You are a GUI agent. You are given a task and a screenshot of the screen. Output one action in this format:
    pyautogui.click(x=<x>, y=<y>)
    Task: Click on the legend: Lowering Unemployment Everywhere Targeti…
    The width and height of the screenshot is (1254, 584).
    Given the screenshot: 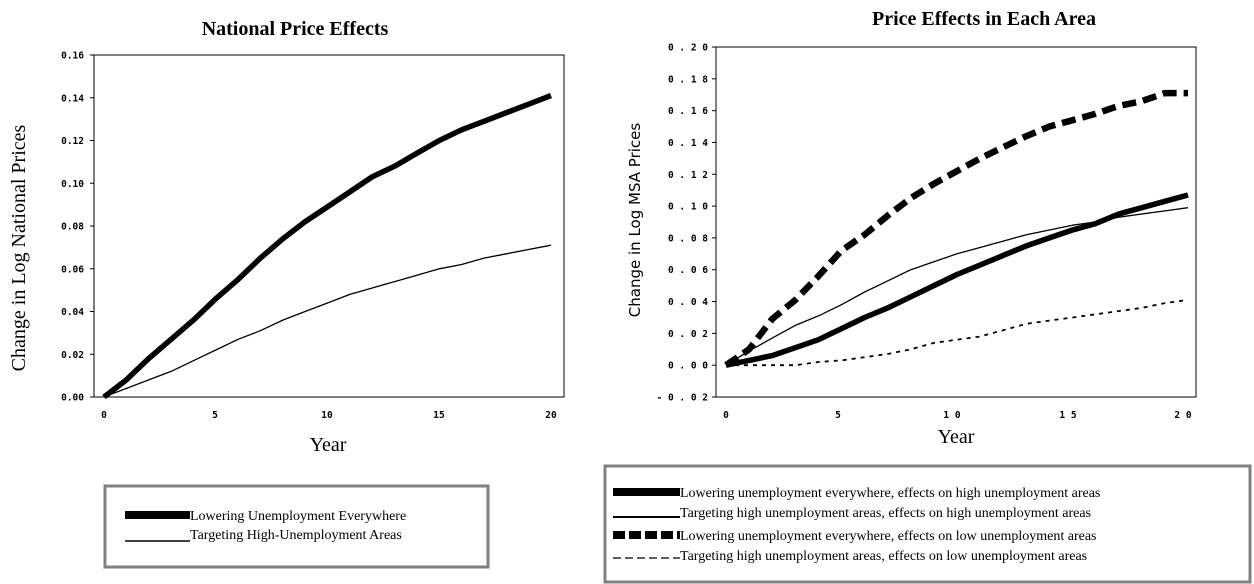 What is the action you would take?
    pyautogui.click(x=296, y=526)
    